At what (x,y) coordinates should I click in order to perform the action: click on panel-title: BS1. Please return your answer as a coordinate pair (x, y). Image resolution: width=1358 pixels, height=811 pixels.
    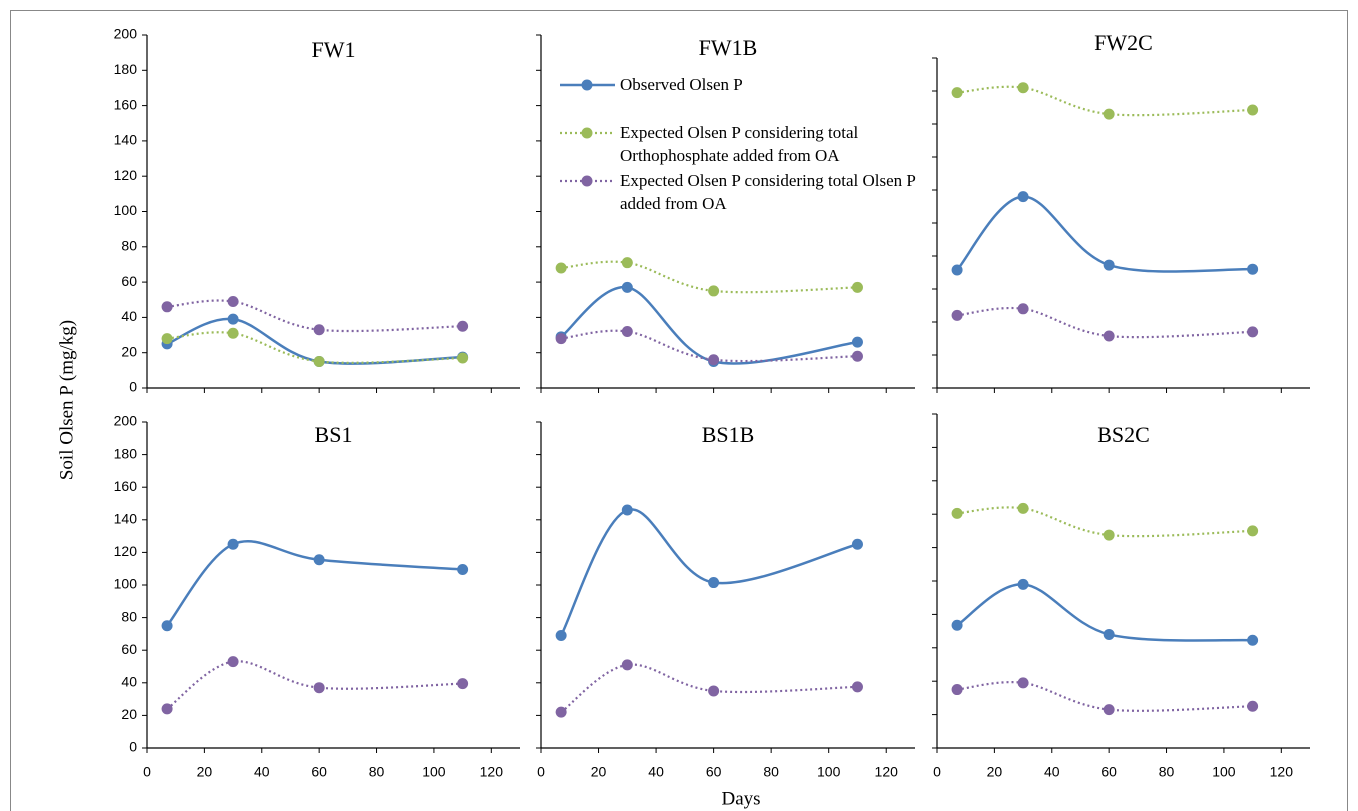
    Looking at the image, I should click on (334, 434).